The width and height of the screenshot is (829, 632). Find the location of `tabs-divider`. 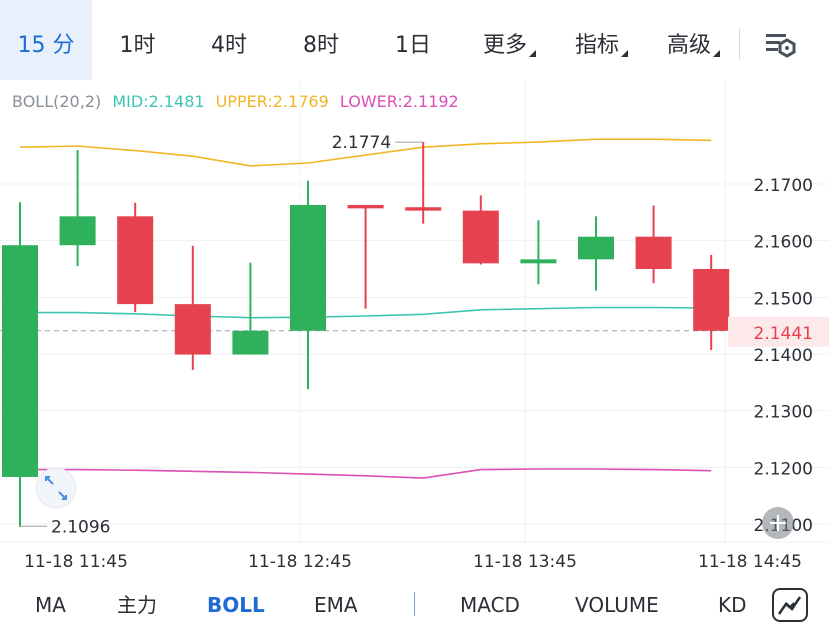

tabs-divider is located at coordinates (739, 44).